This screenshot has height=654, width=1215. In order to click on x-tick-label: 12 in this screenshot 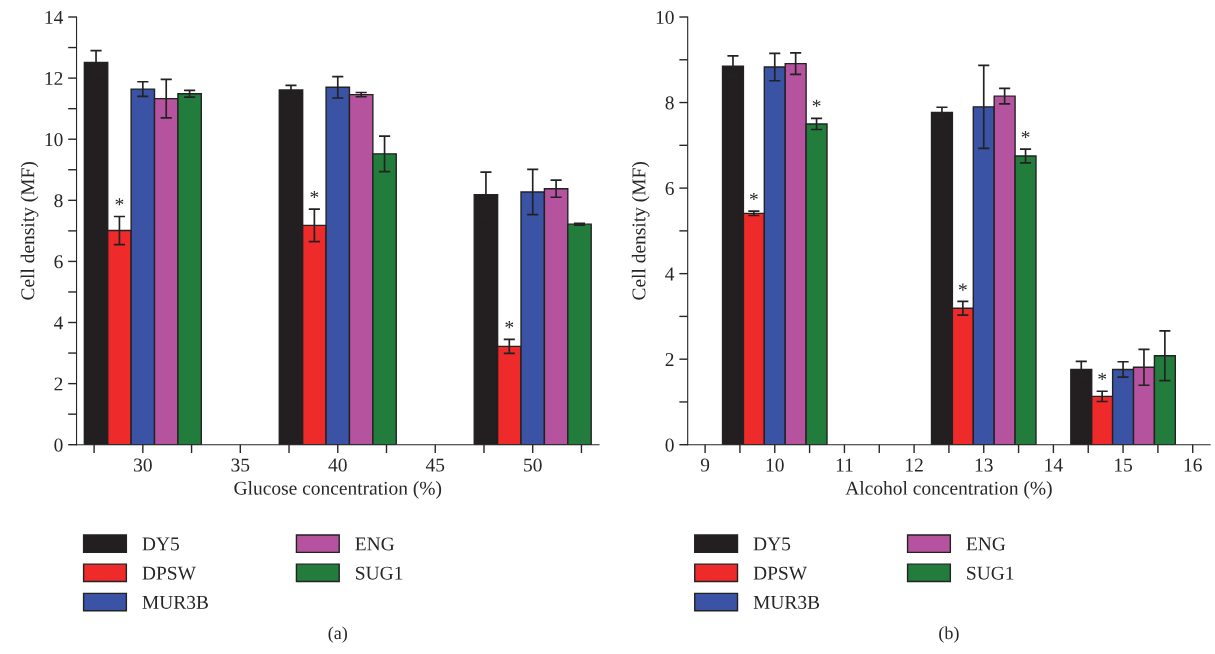, I will do `click(914, 465)`.